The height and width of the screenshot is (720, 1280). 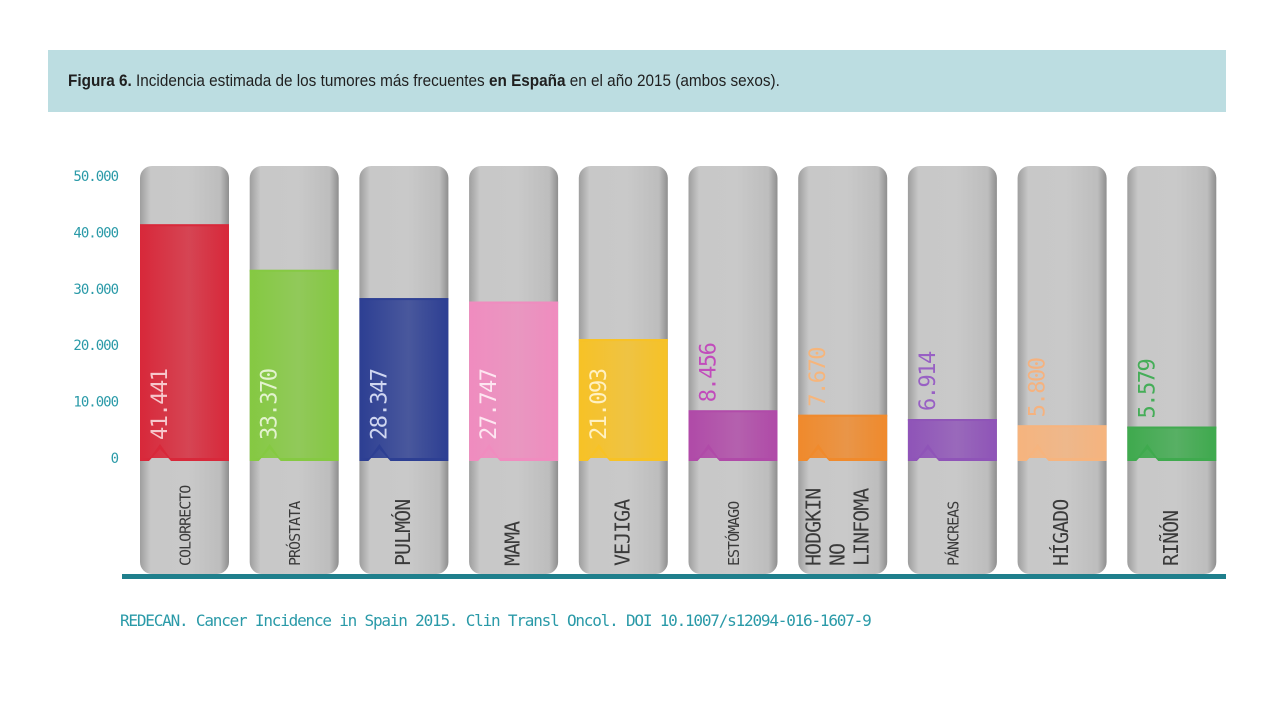 I want to click on category-label: PULMÓN, so click(x=403, y=533).